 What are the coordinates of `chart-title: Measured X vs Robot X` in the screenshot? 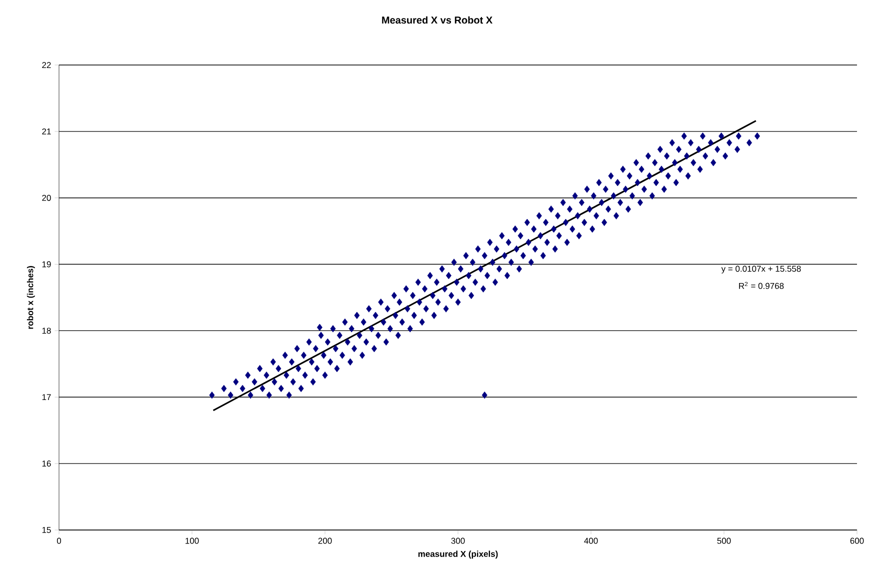 It's located at (437, 20).